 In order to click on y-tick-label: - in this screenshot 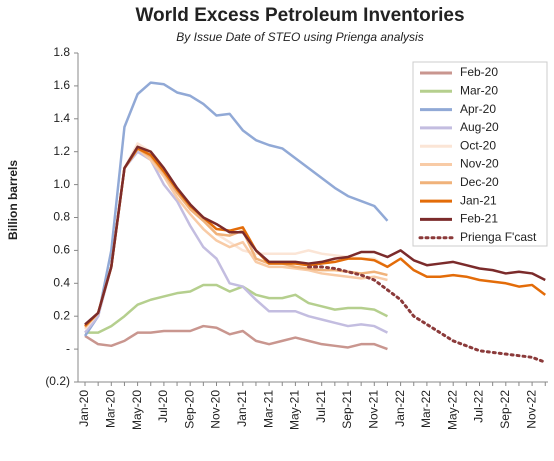, I will do `click(68, 348)`.